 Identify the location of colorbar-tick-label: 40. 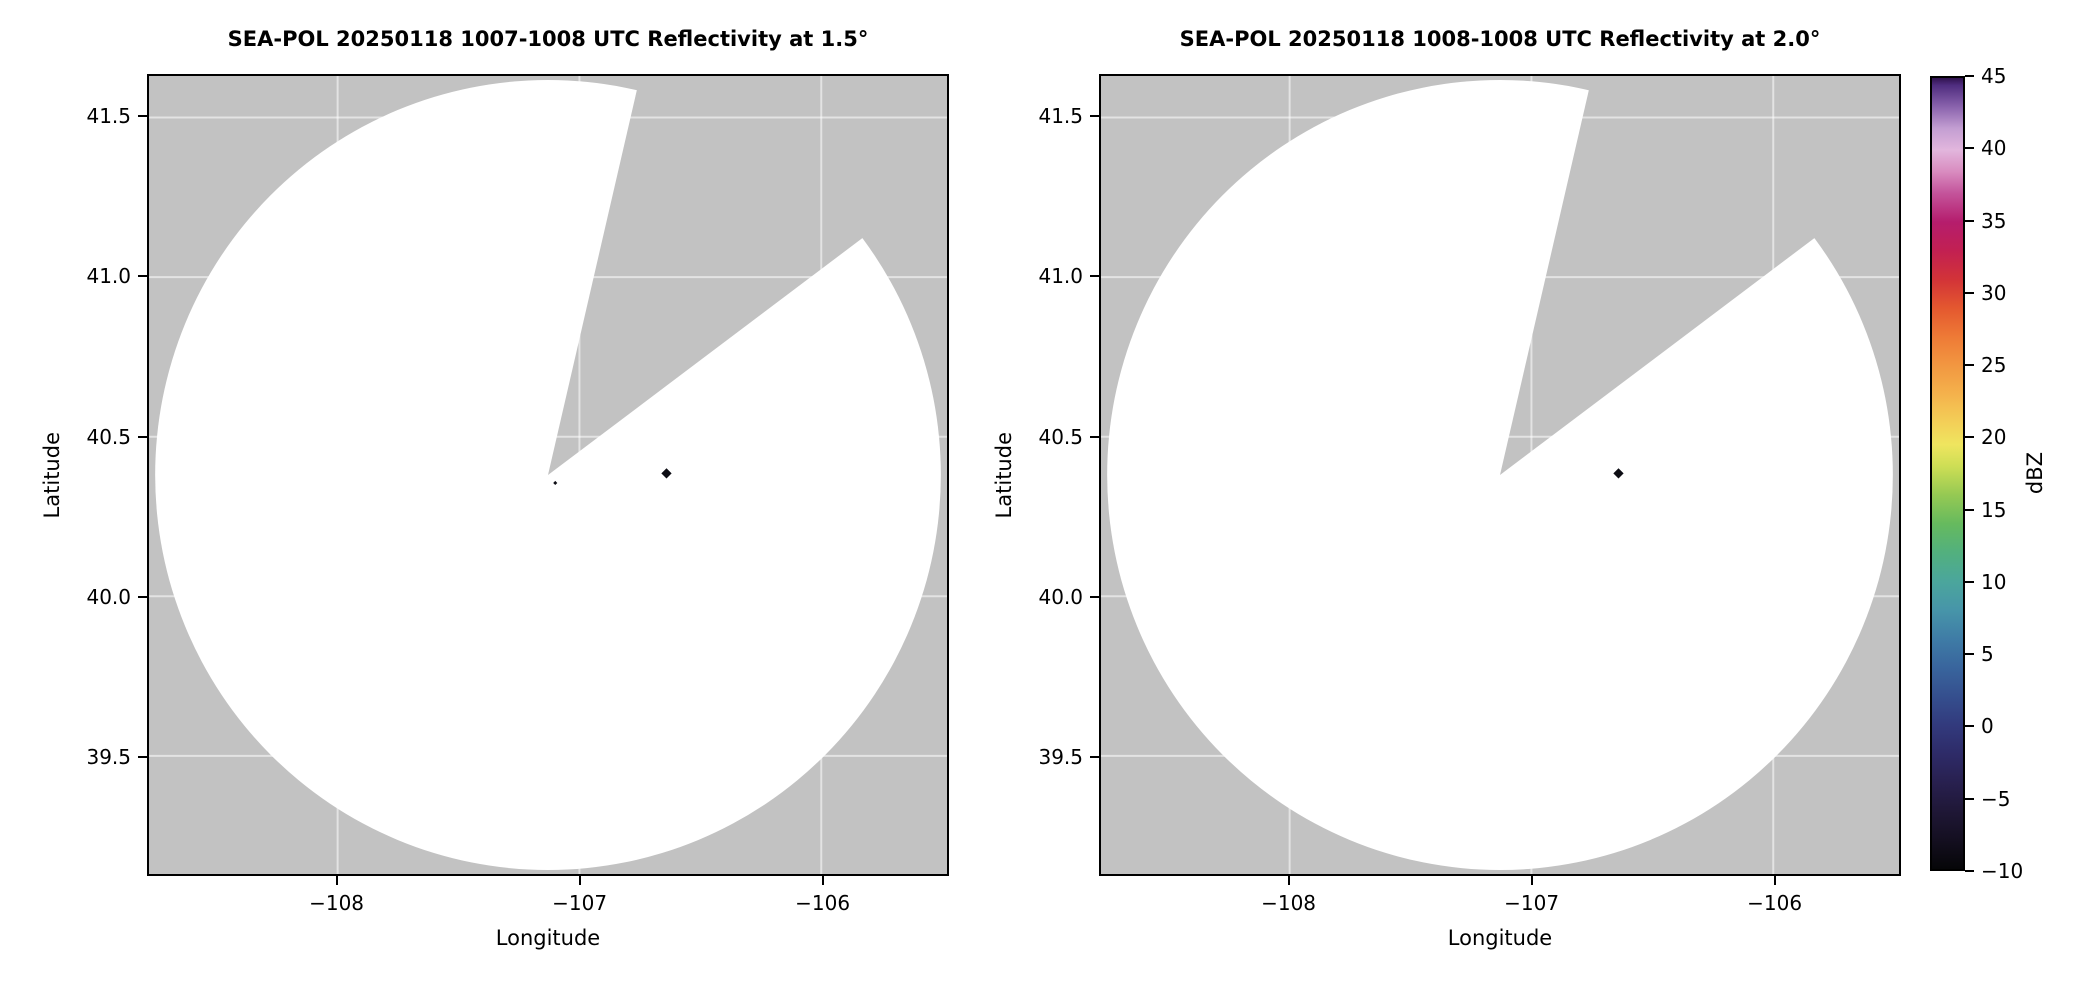
(1994, 148).